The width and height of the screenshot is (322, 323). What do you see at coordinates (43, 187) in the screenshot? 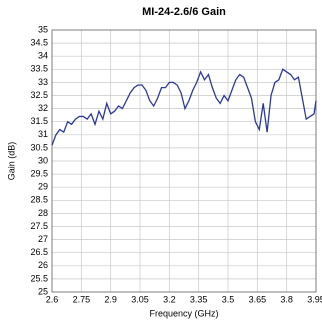
I see `y-tick-label: 29` at bounding box center [43, 187].